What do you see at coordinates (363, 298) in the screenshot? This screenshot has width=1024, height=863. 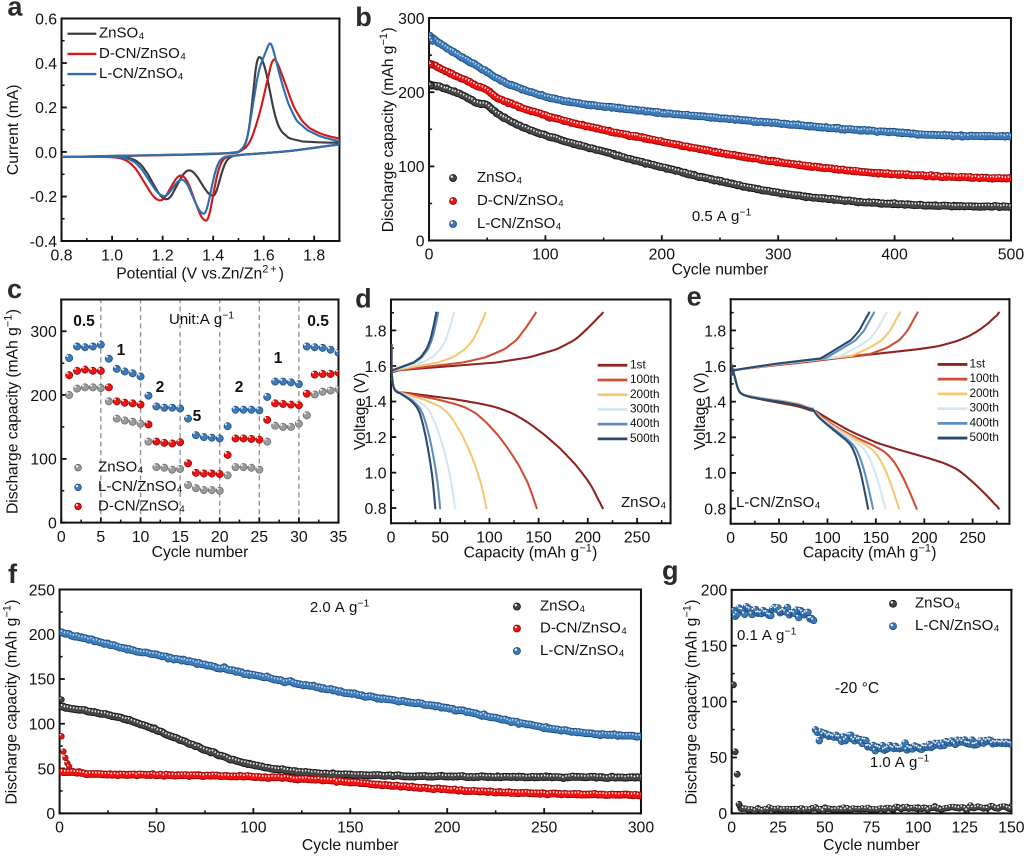 I see `svg-text: d` at bounding box center [363, 298].